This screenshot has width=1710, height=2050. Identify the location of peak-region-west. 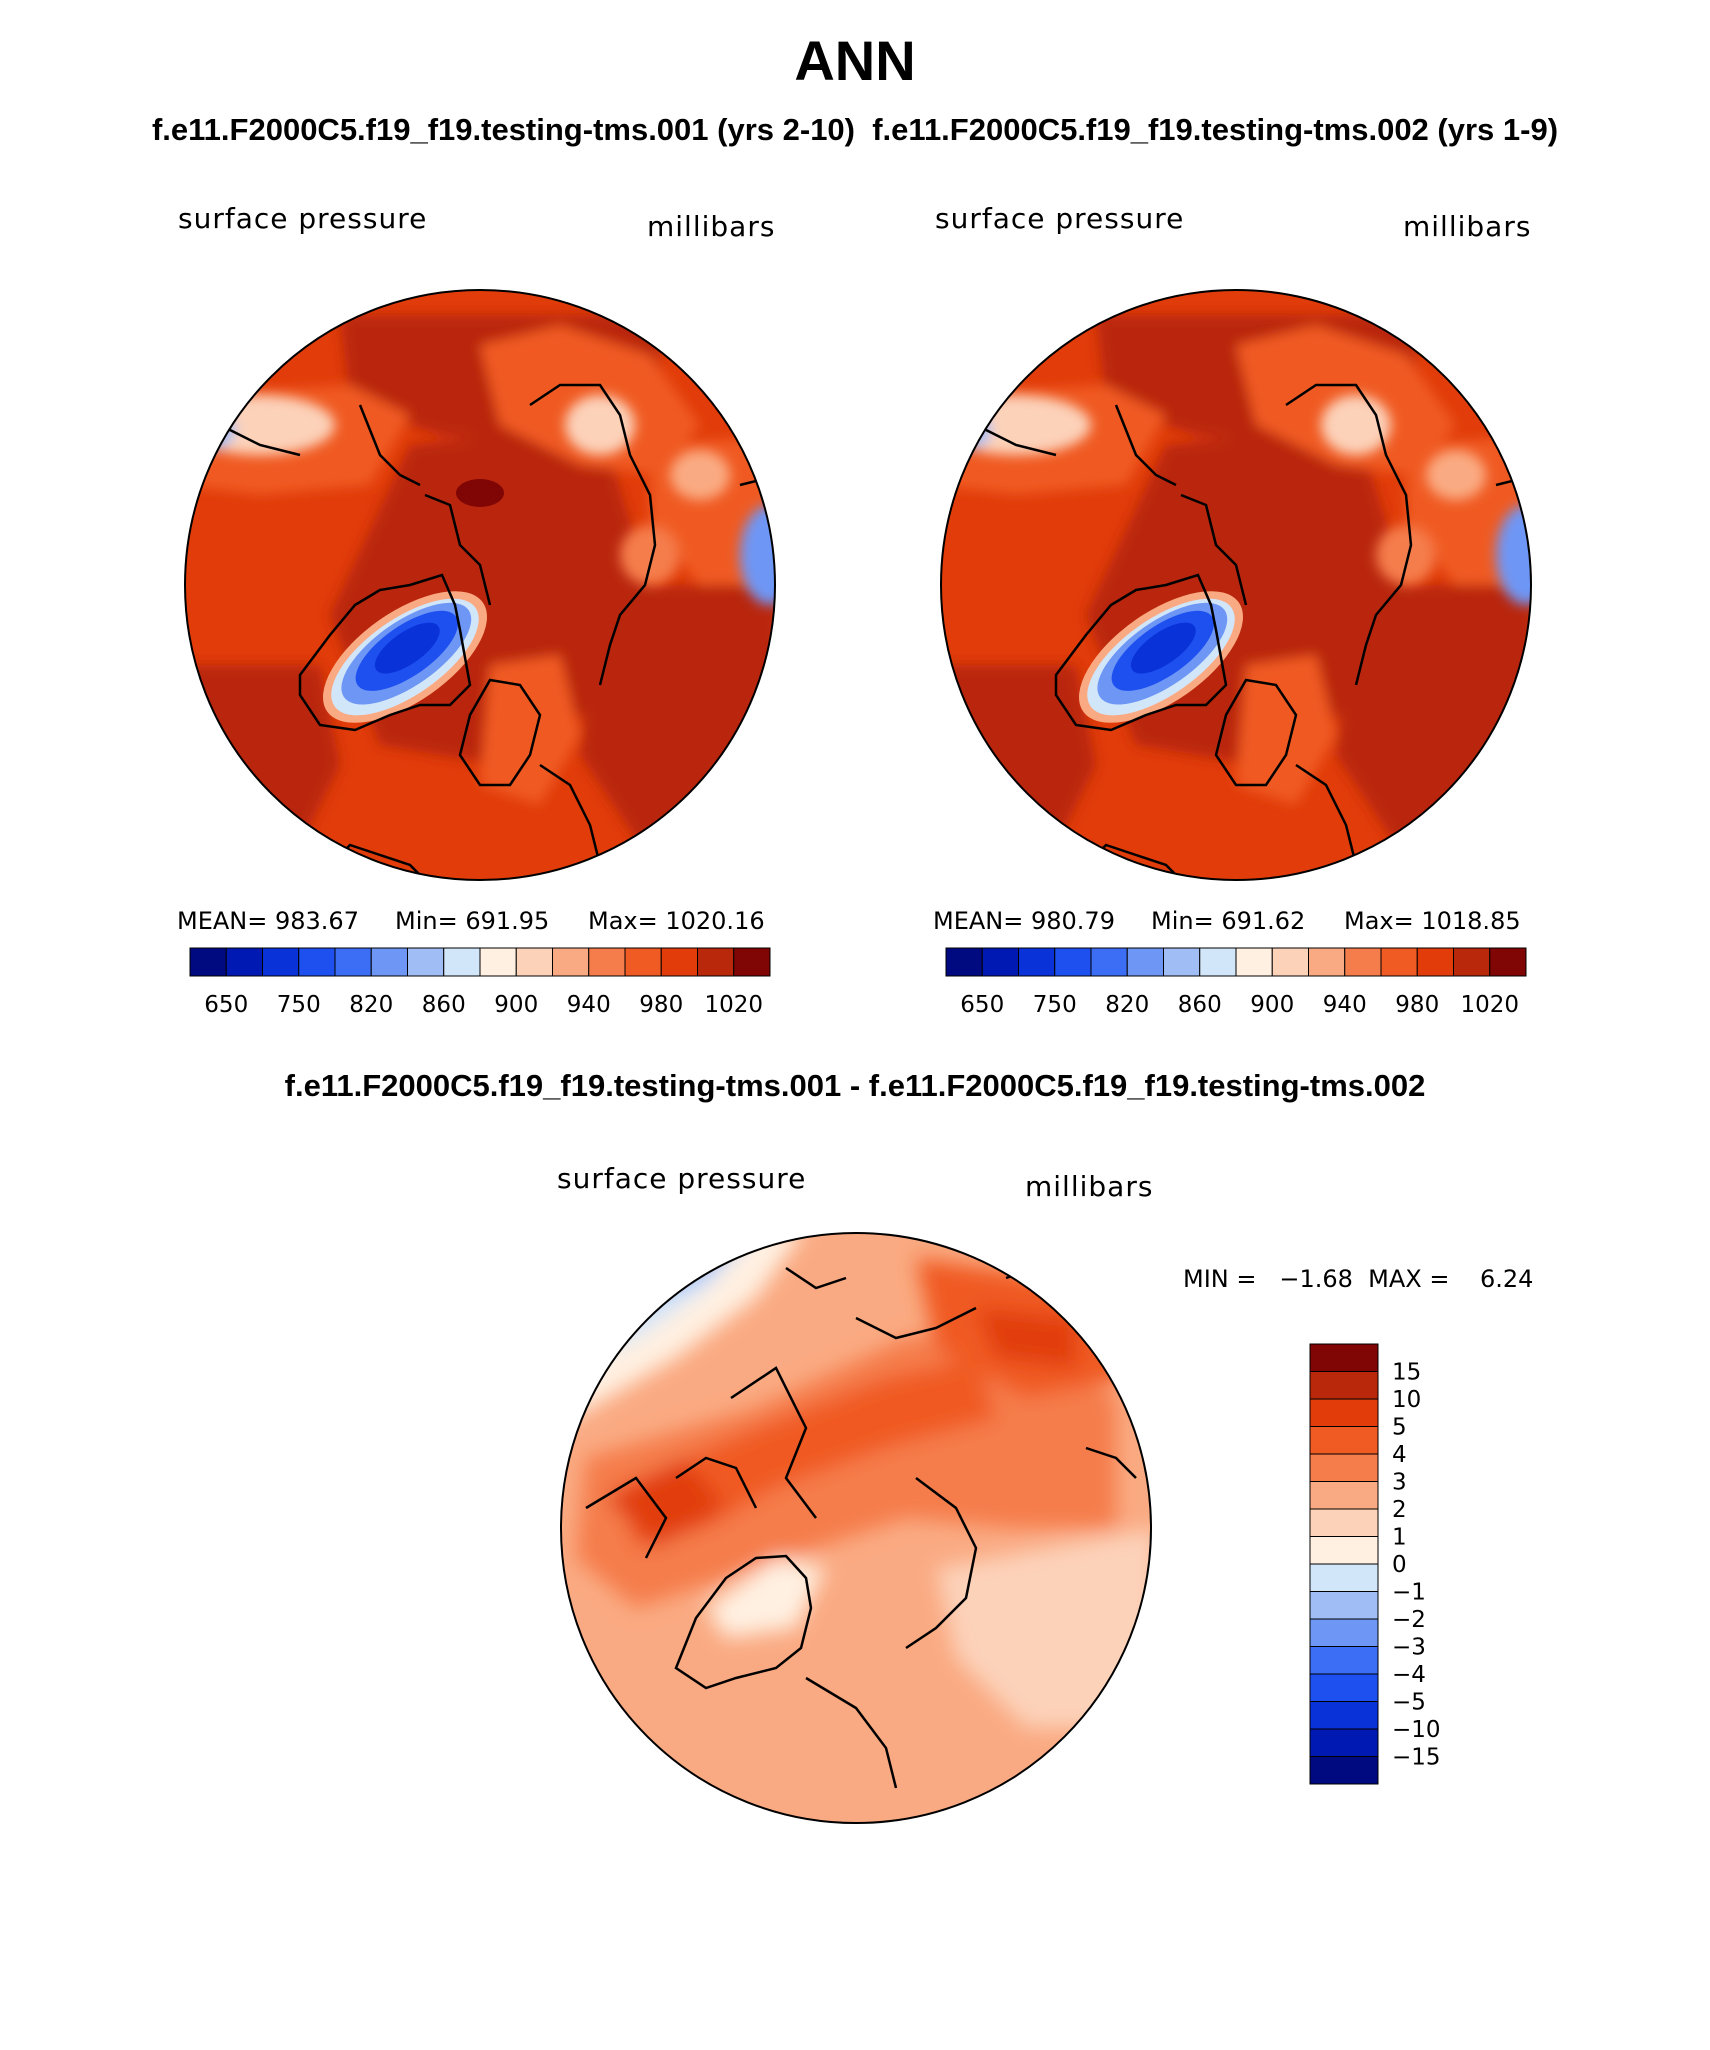
(666, 1503).